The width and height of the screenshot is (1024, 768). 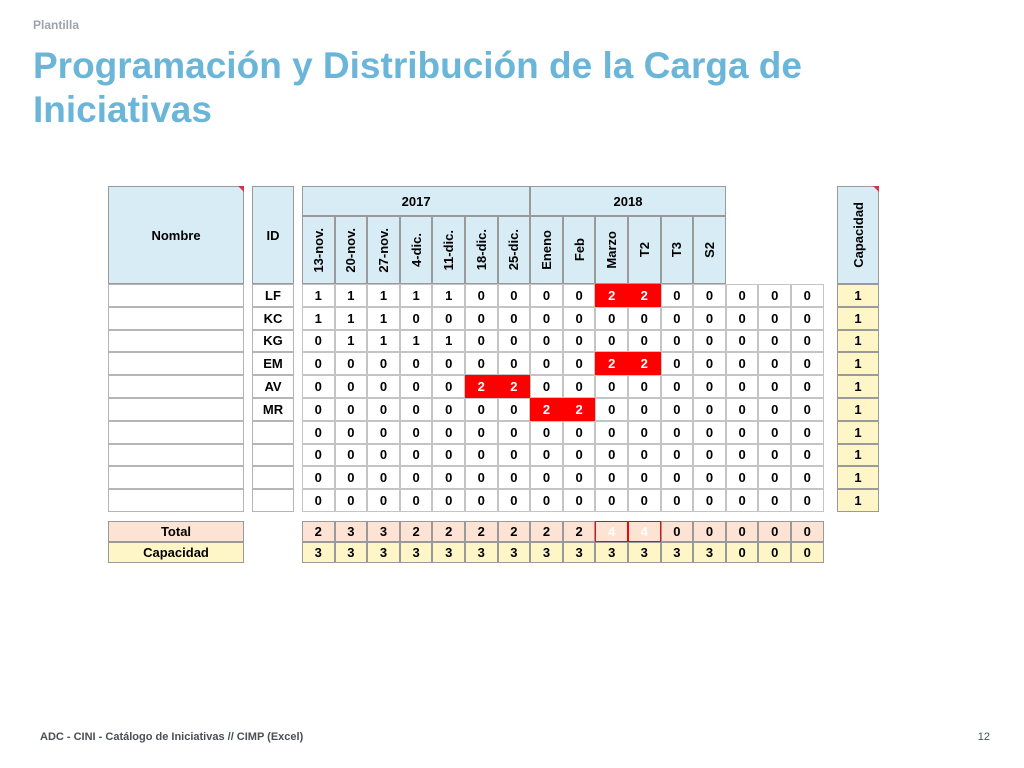 I want to click on column-header-11: T2, so click(x=644, y=250).